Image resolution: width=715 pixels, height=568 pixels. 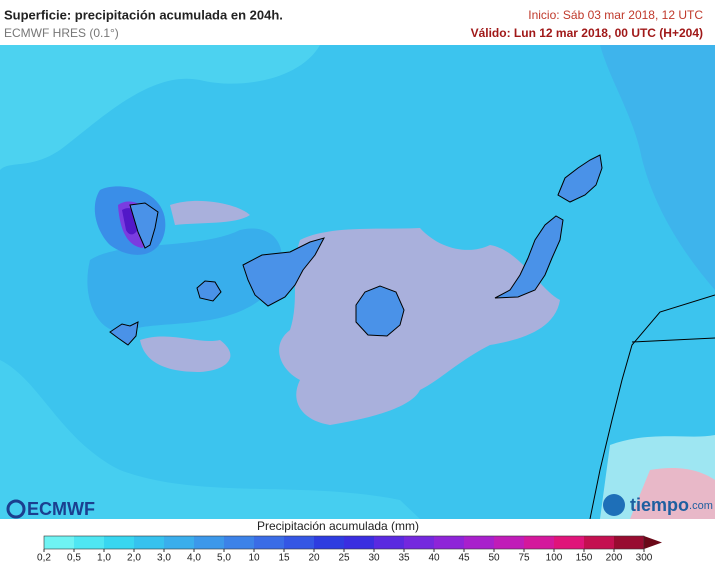 I want to click on ecmwf-logo: ECMWF, so click(x=50, y=509).